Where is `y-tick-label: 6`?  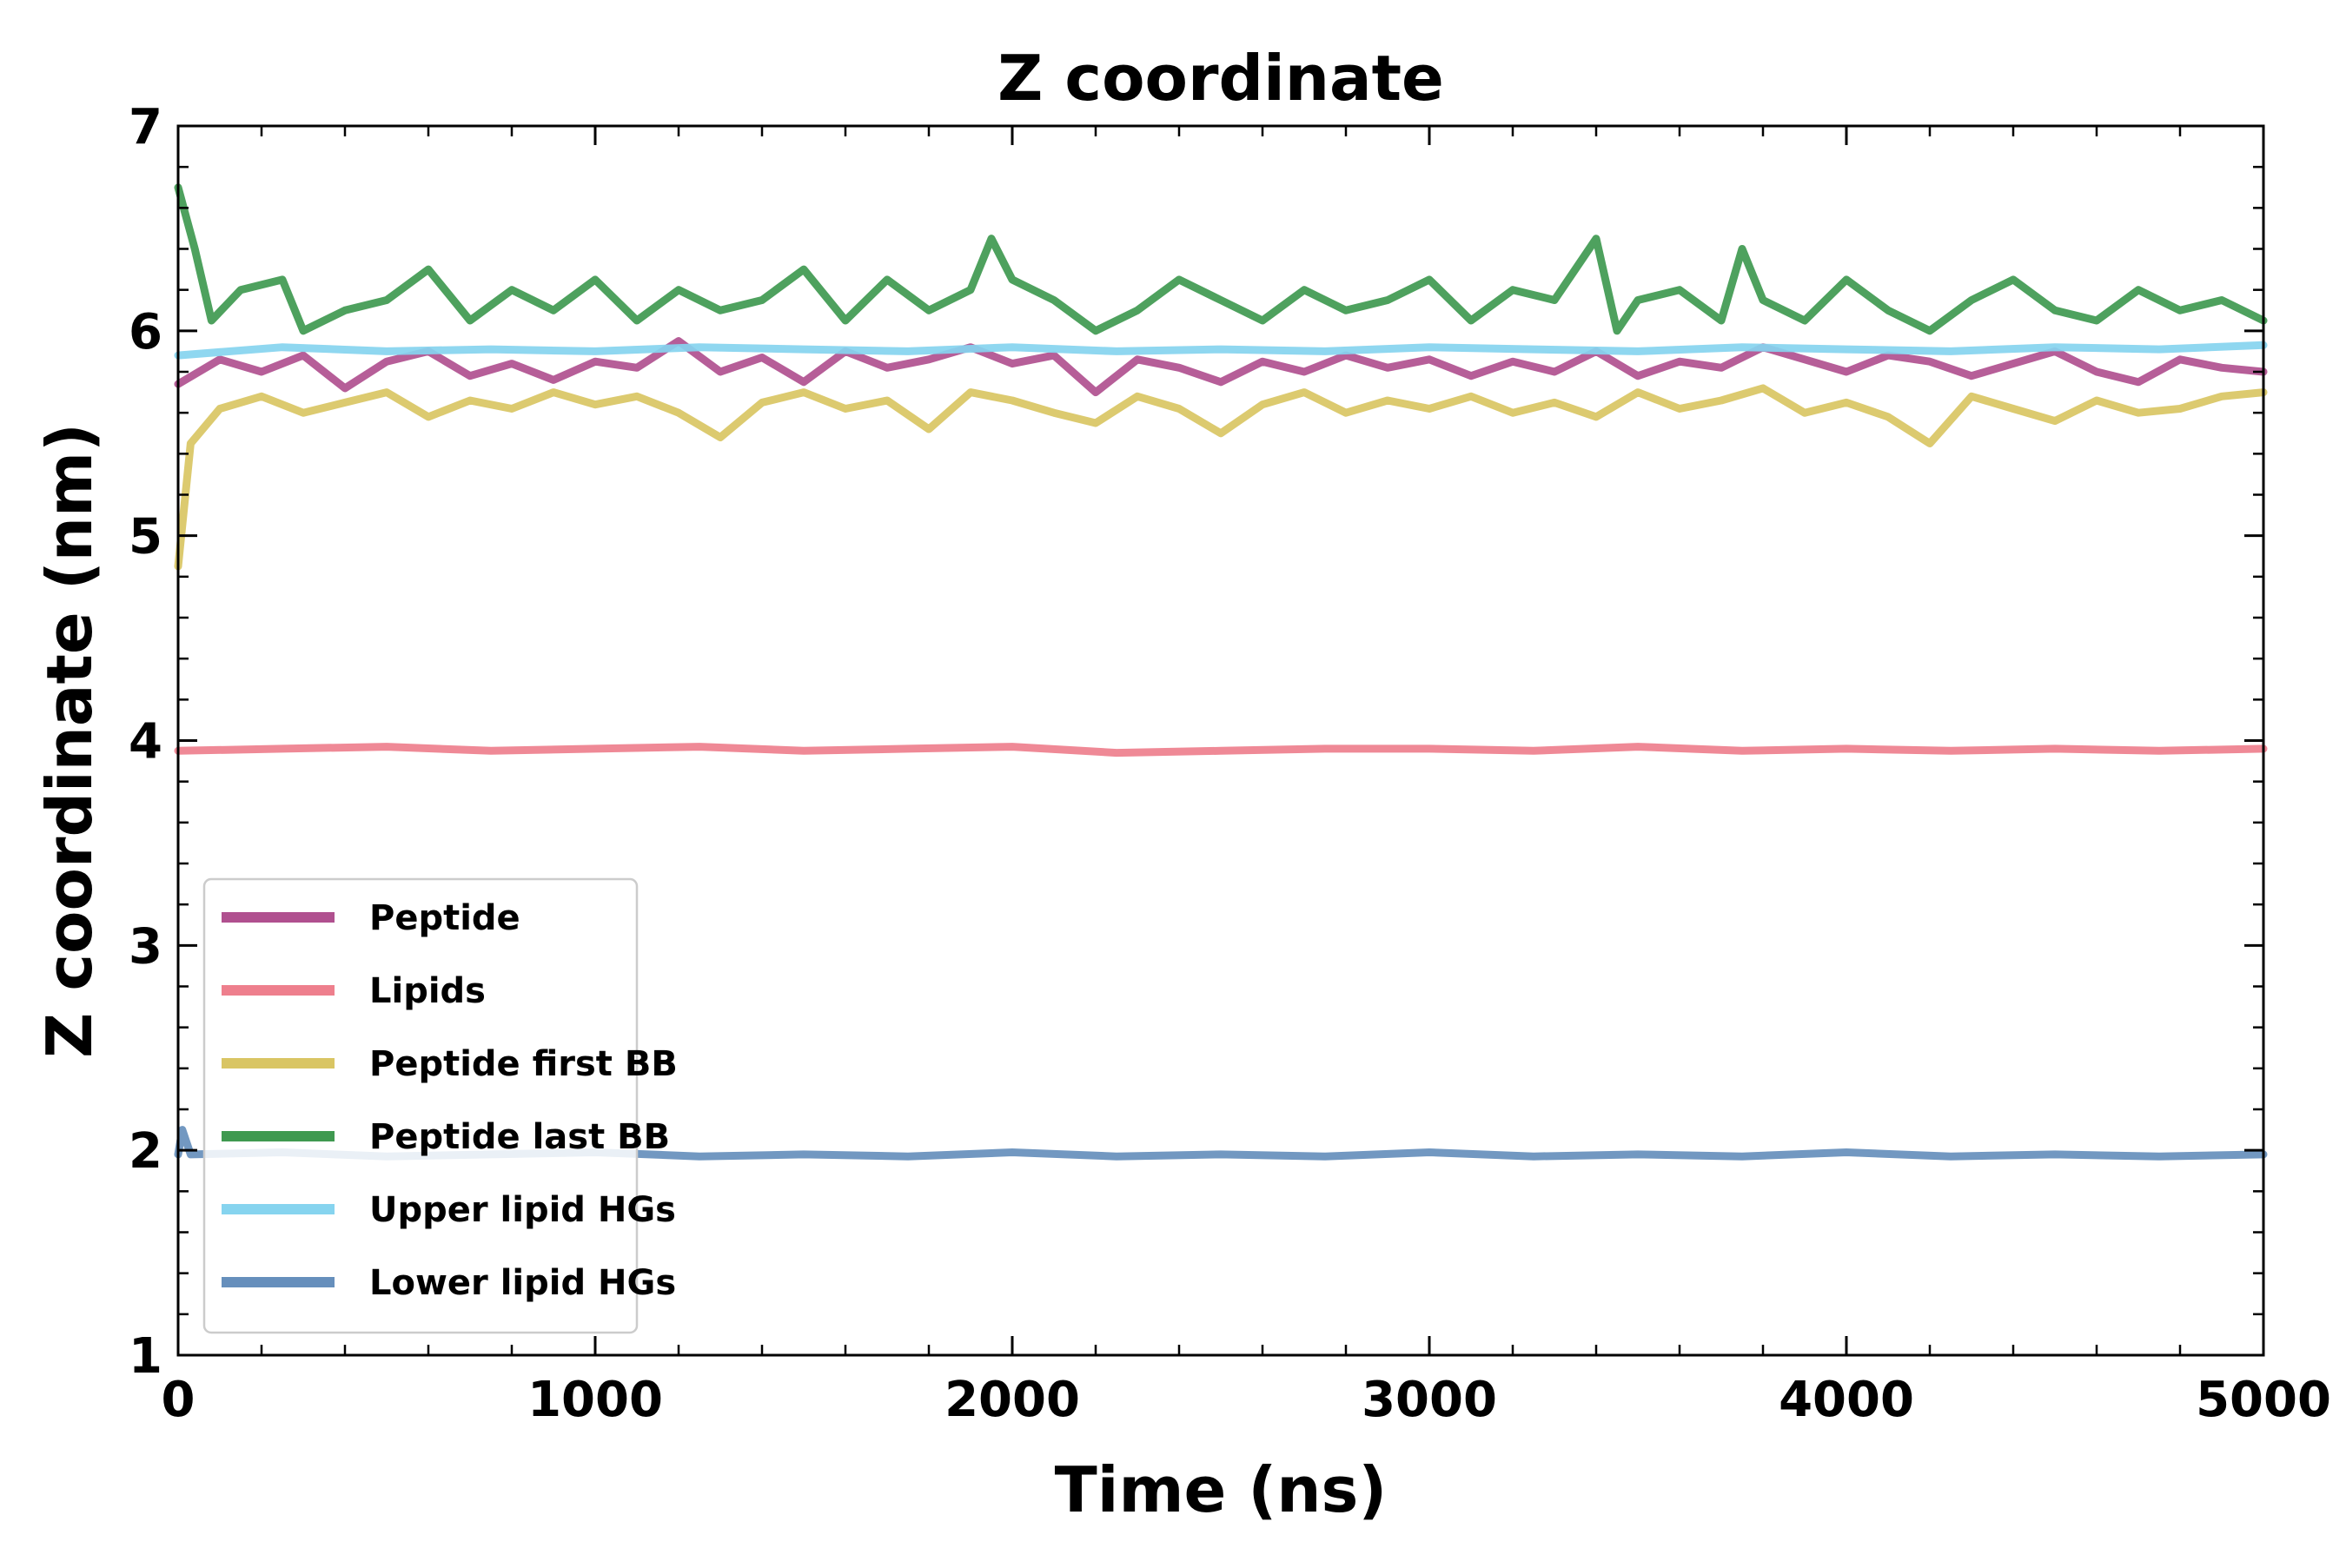
y-tick-label: 6 is located at coordinates (145, 332).